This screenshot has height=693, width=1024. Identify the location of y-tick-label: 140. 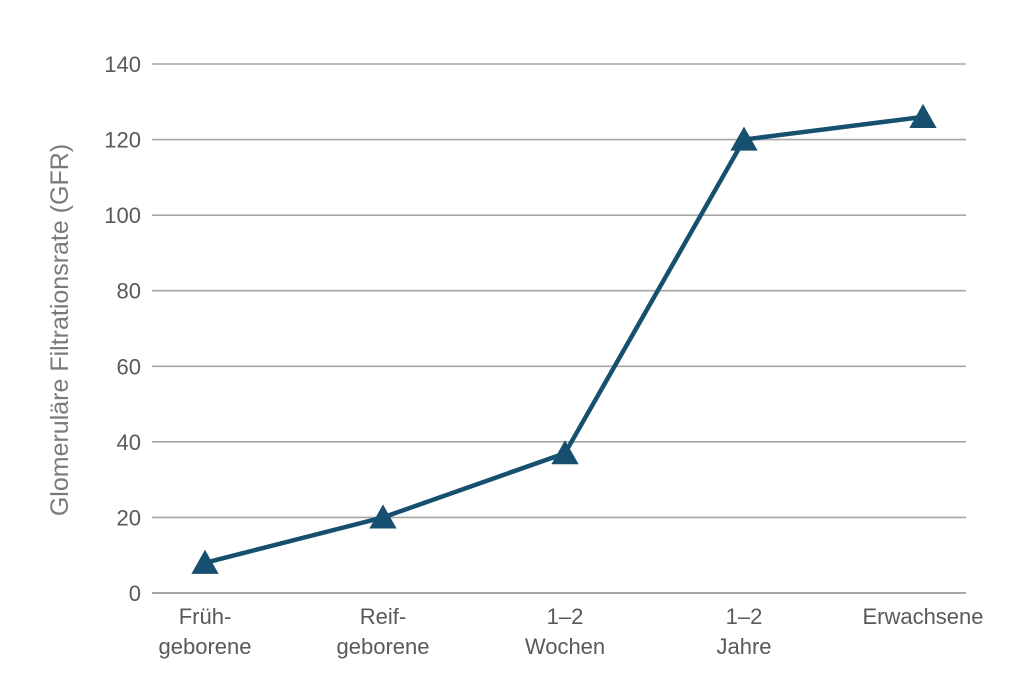
(122, 64).